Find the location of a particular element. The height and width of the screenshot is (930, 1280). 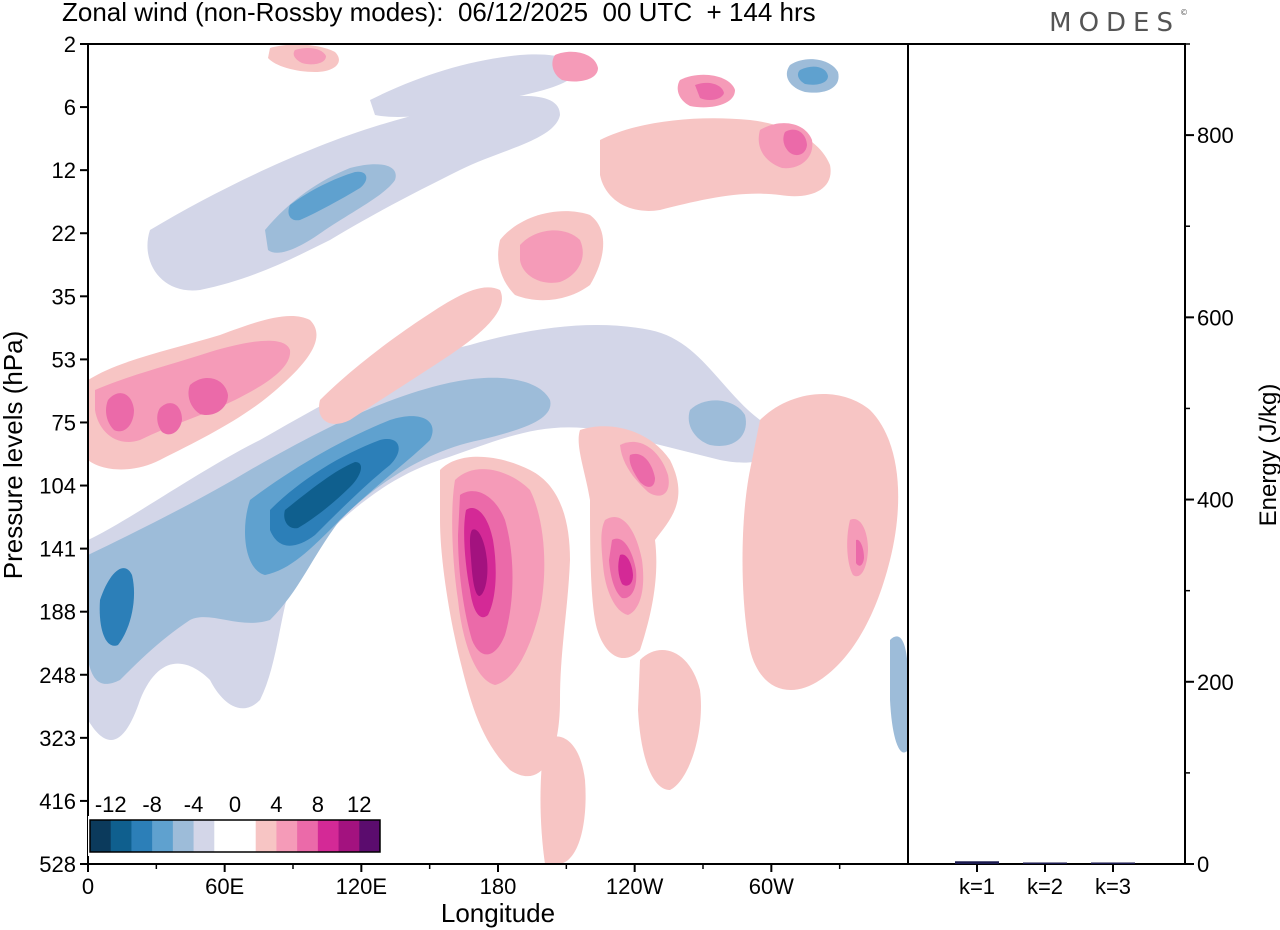

logo-text: MODES is located at coordinates (1114, 23).